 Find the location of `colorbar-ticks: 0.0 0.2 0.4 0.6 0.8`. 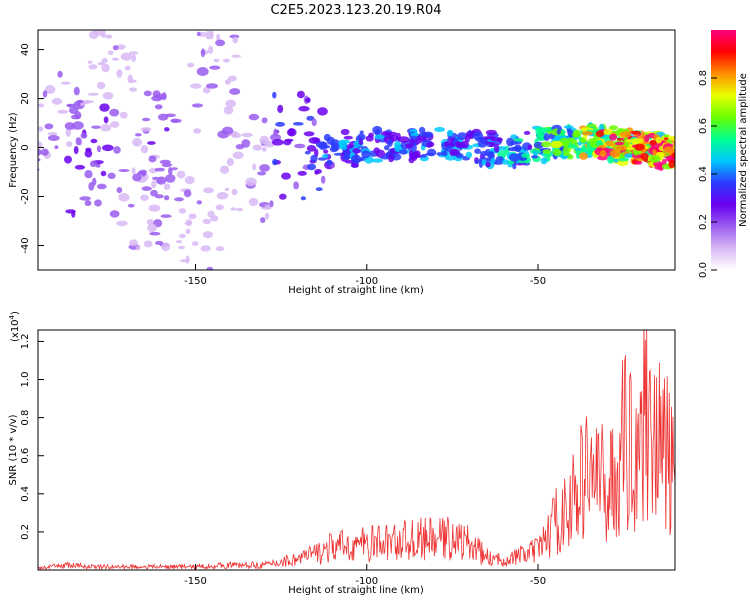

colorbar-ticks: 0.0 0.2 0.4 0.6 0.8 is located at coordinates (707, 174).